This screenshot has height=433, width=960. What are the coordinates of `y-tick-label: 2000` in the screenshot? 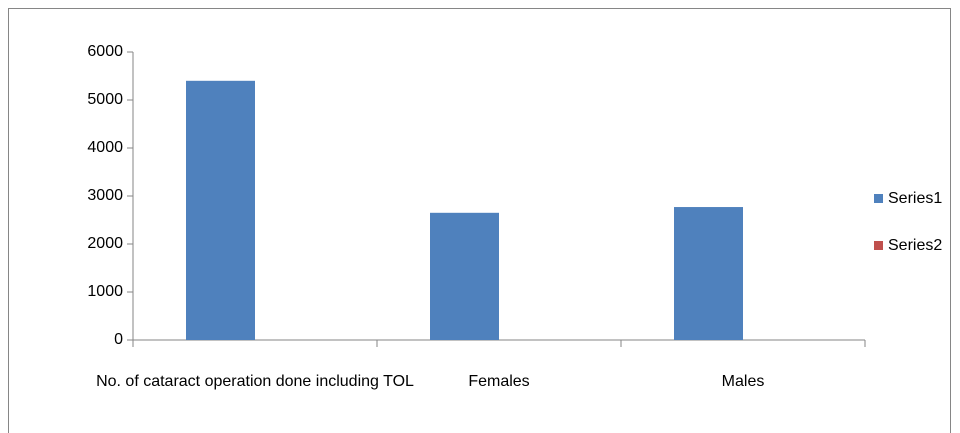 It's located at (105, 243).